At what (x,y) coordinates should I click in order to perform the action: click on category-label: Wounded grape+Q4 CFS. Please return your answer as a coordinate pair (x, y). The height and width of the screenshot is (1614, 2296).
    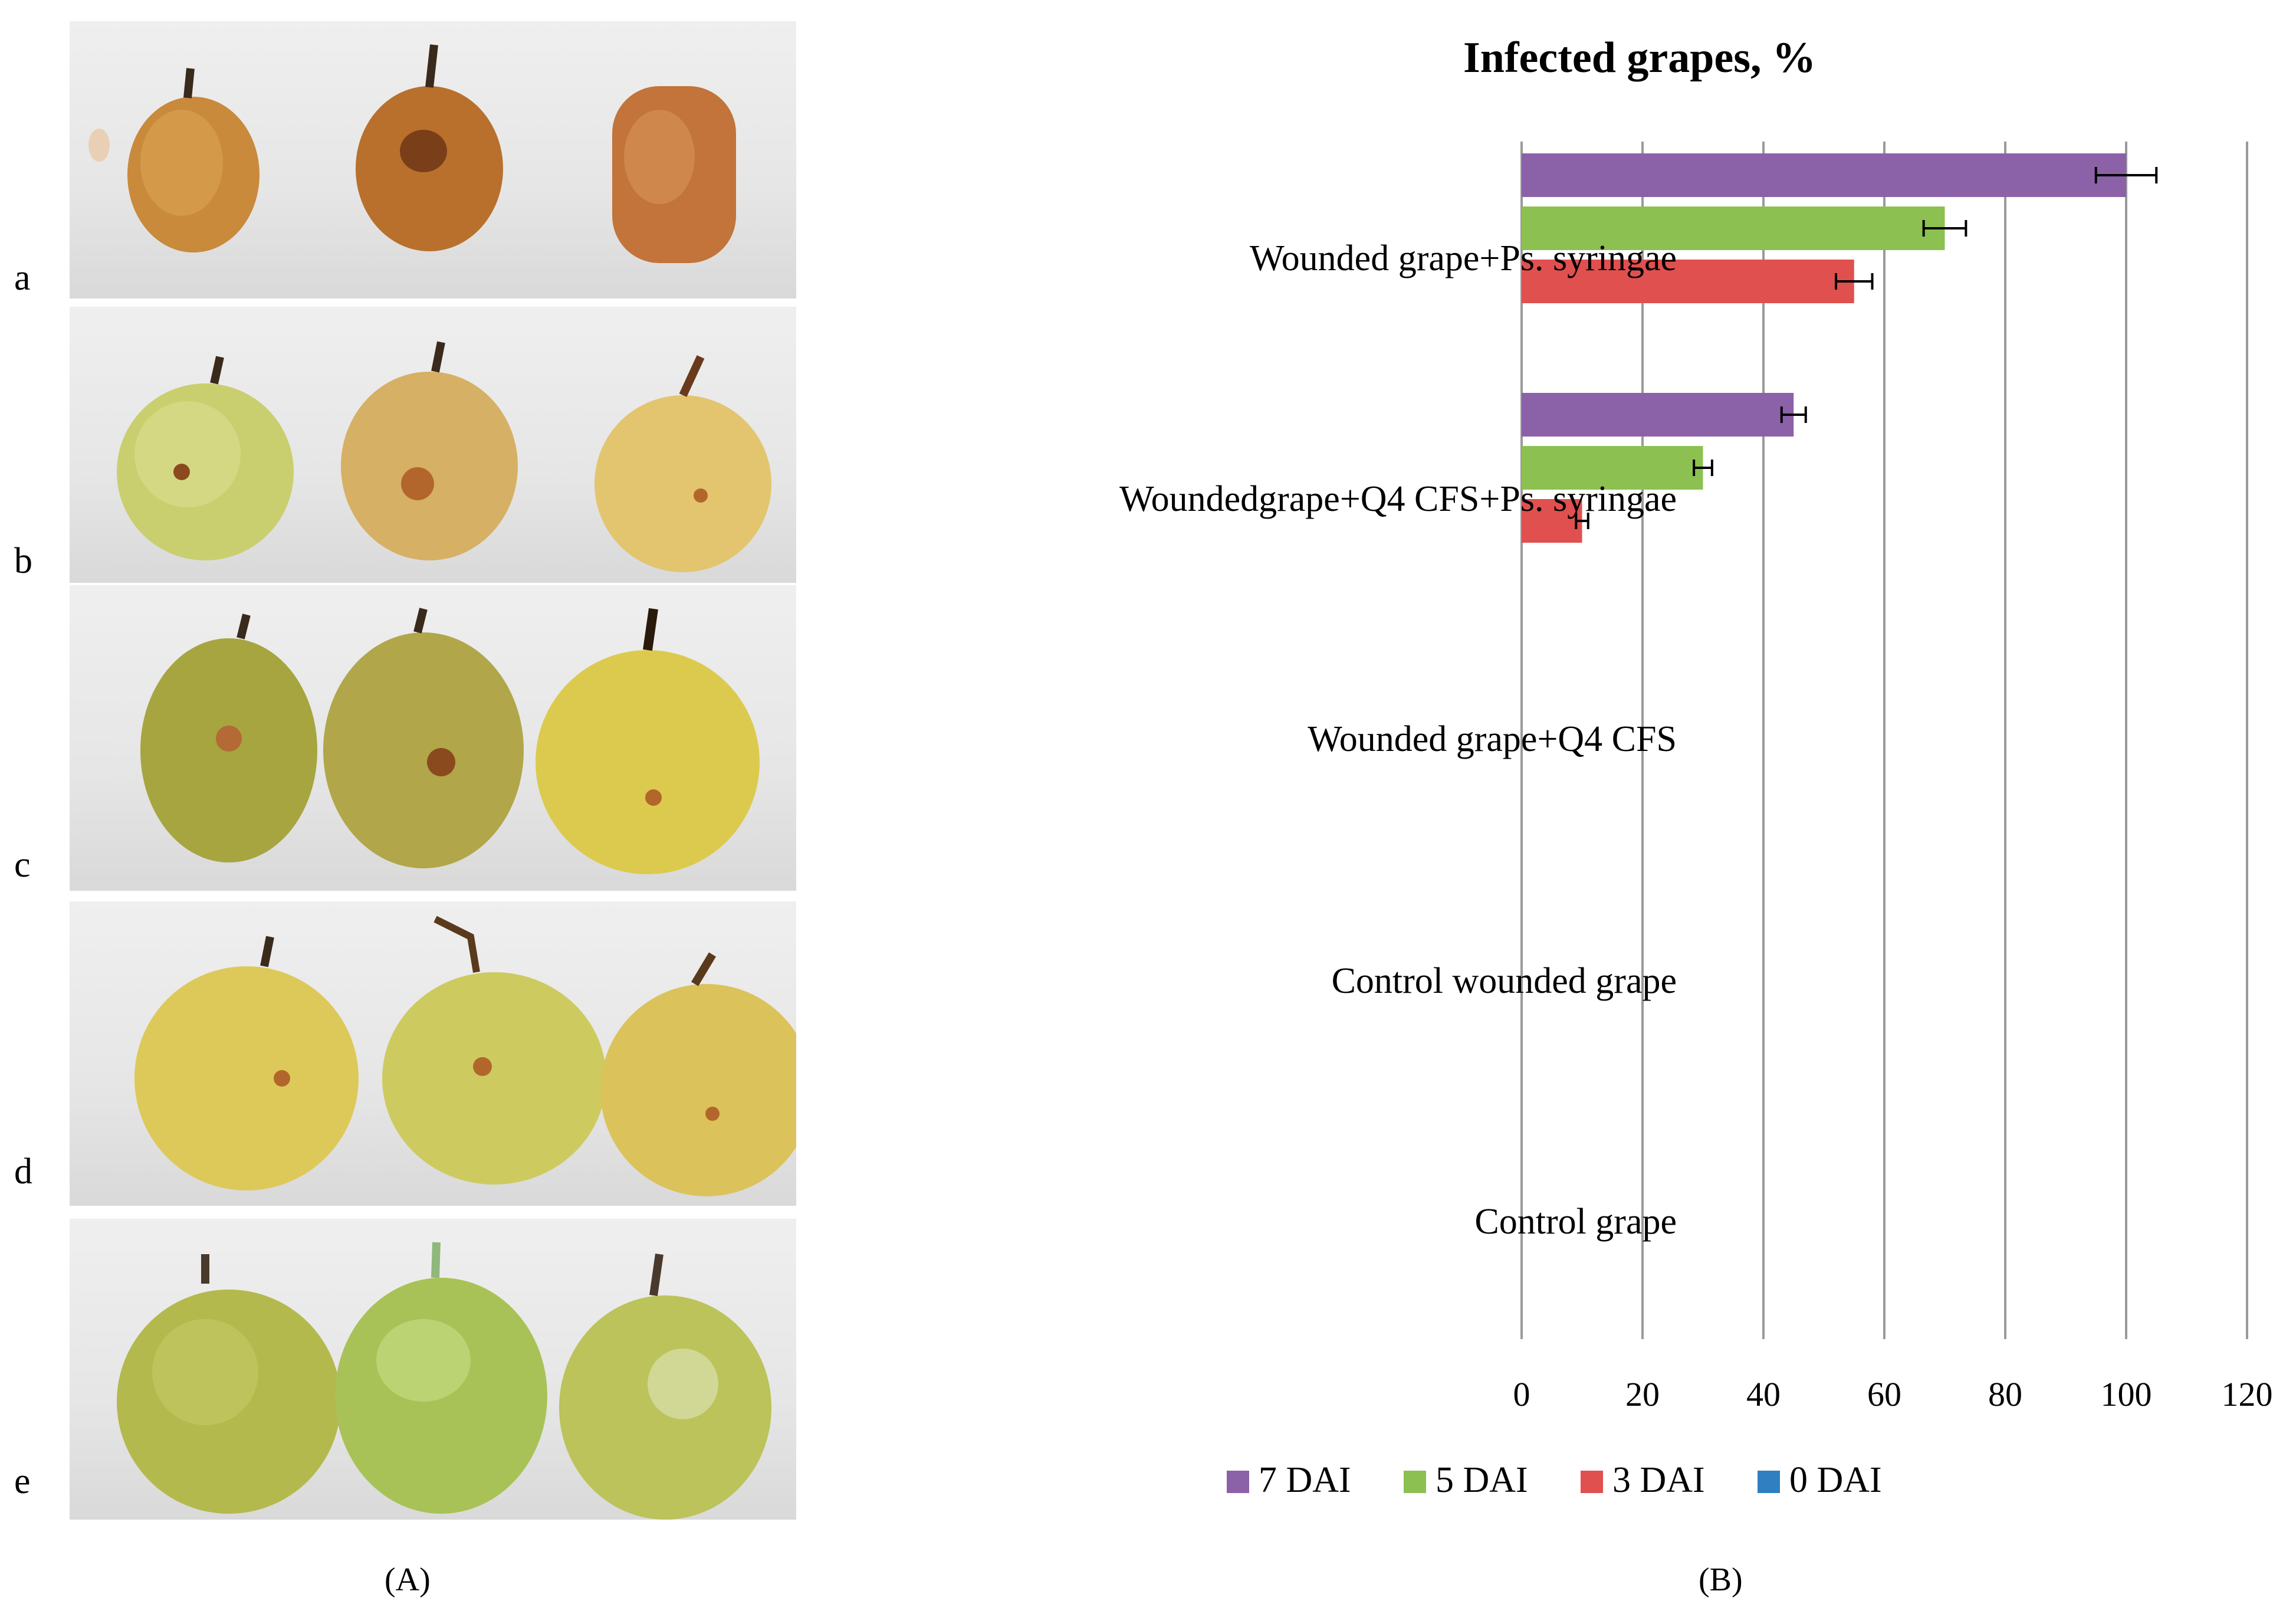
    Looking at the image, I should click on (1492, 739).